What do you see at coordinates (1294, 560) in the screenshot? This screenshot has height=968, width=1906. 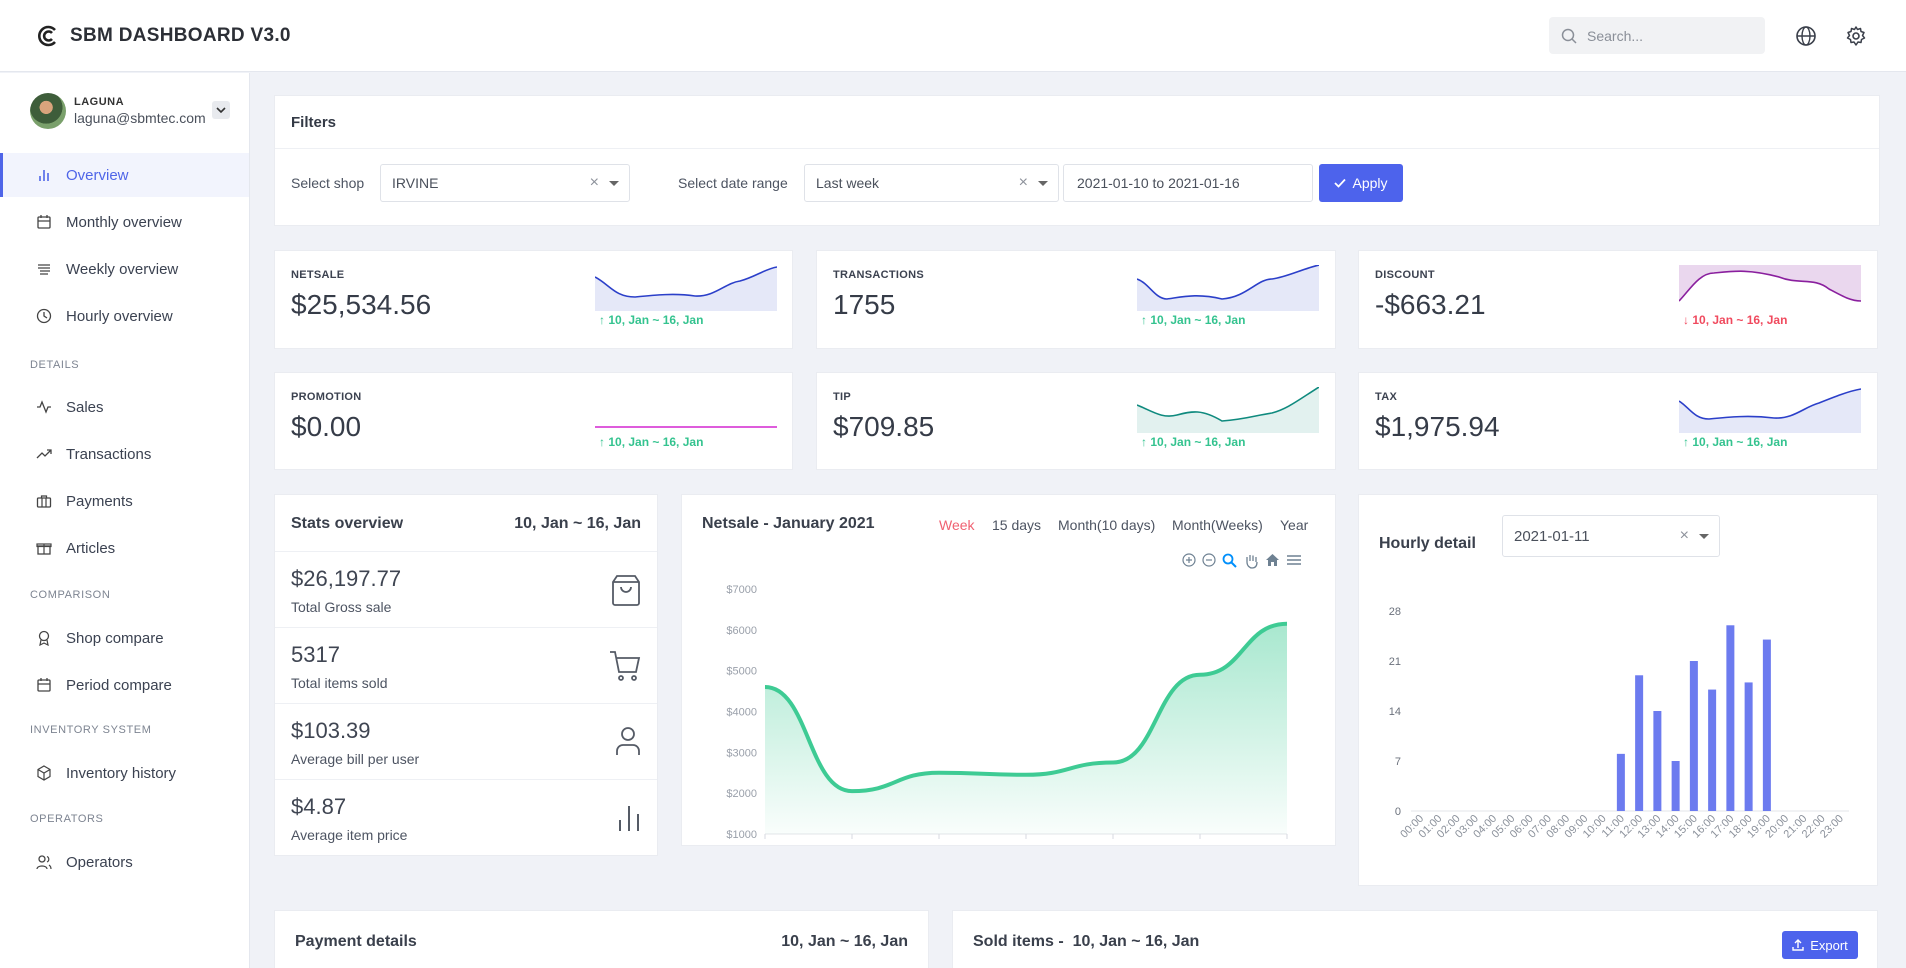 I see `menu-icon` at bounding box center [1294, 560].